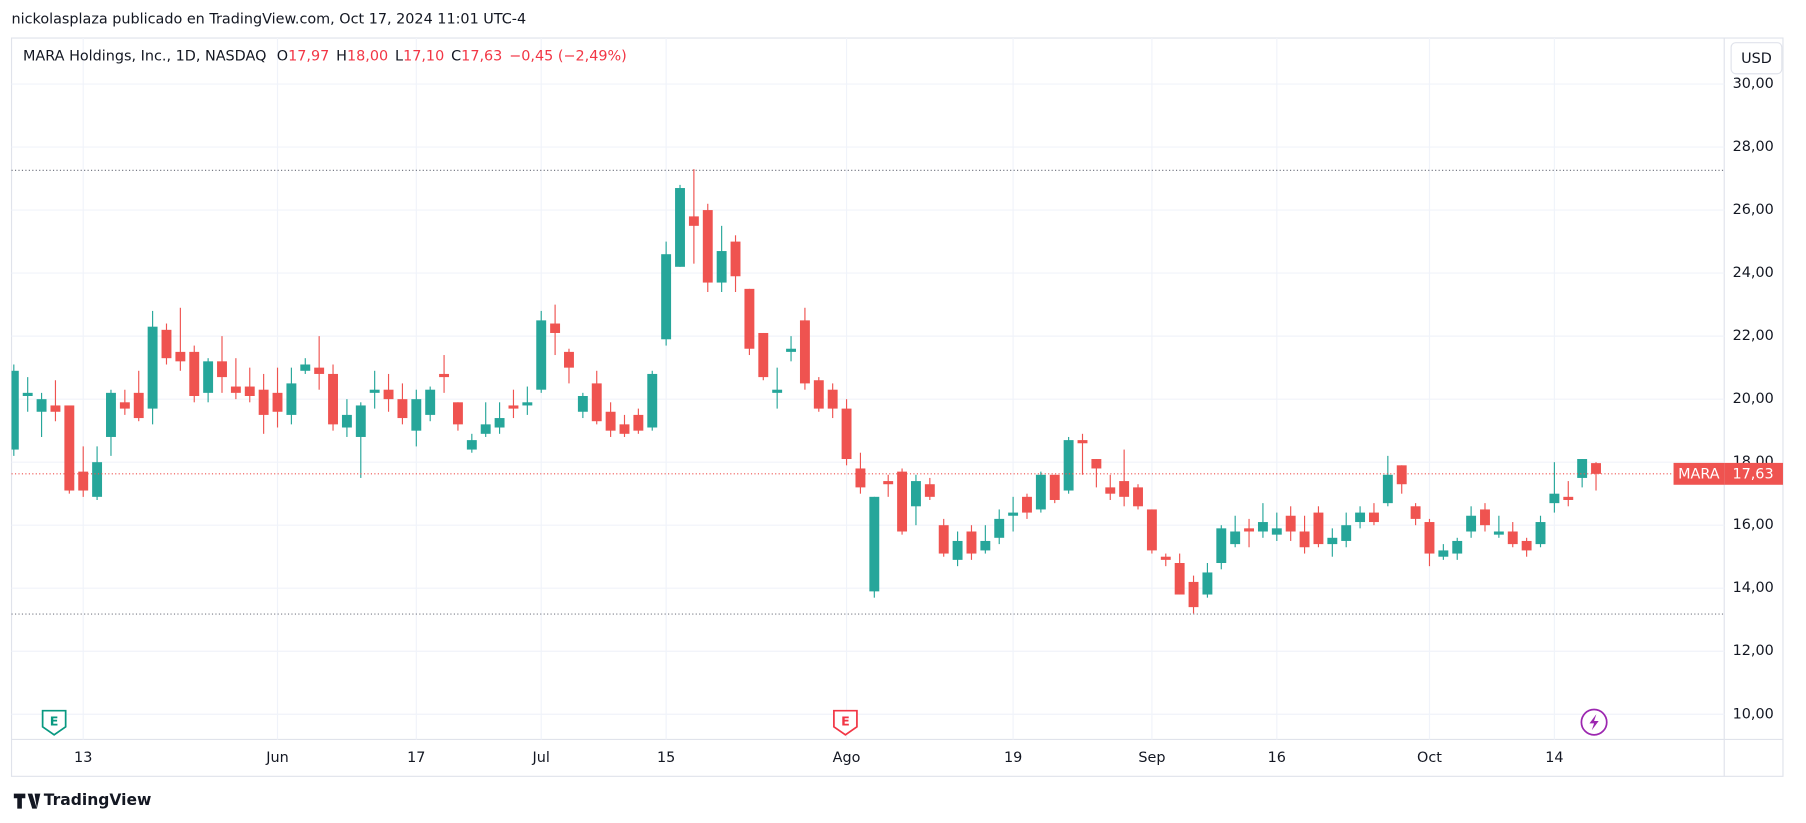 The width and height of the screenshot is (1806, 823). Describe the element at coordinates (1753, 399) in the screenshot. I see `y-tick-label: 20,00` at that location.